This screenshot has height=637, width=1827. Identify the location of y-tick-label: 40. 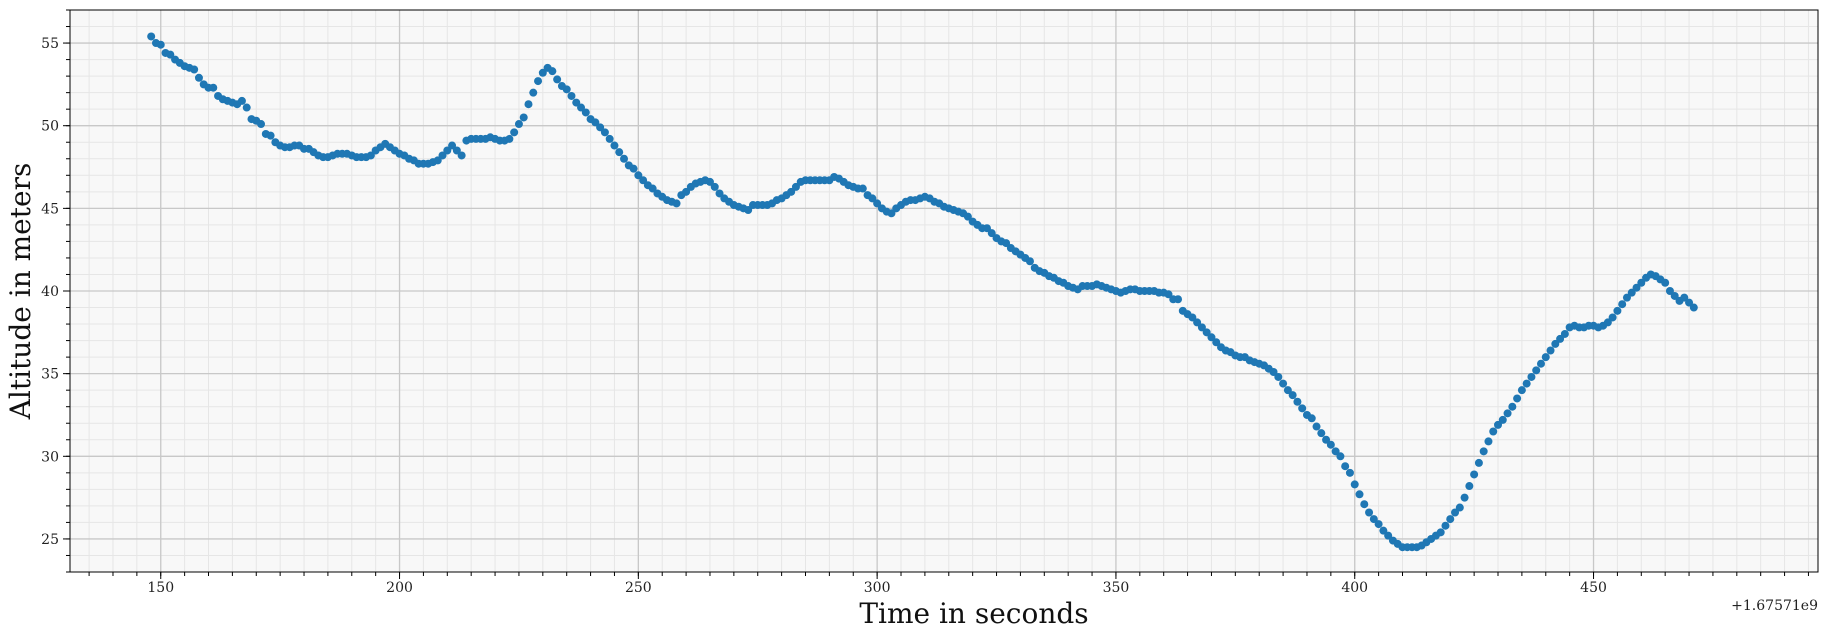
(50, 292).